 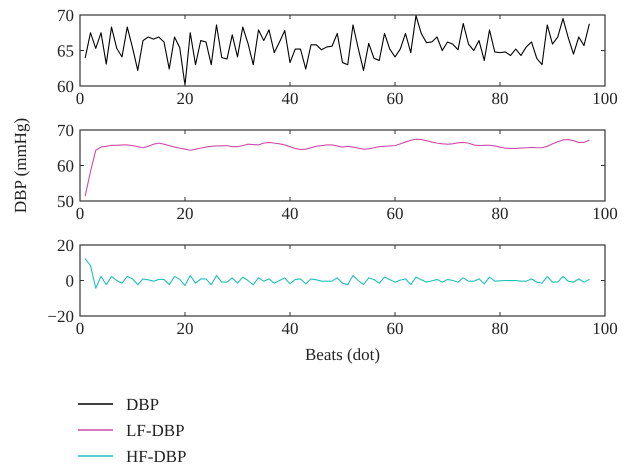 I want to click on y-tick-label: −20, so click(x=60, y=316).